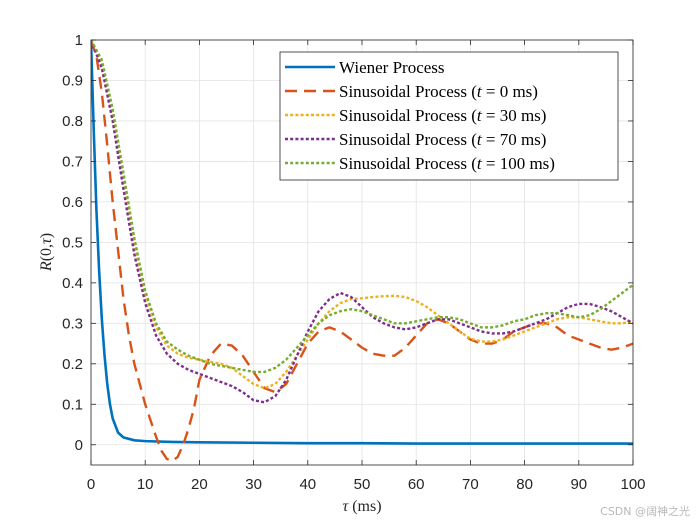  What do you see at coordinates (362, 484) in the screenshot?
I see `x-tick-label: 50` at bounding box center [362, 484].